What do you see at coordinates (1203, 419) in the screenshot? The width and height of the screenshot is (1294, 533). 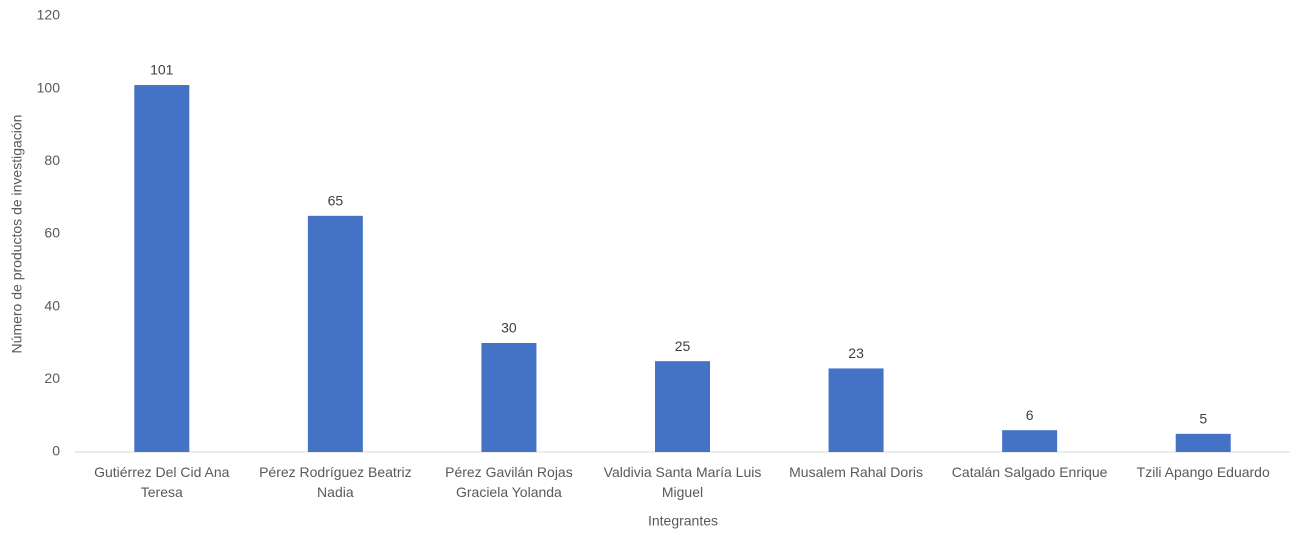 I see `data-label: 5` at bounding box center [1203, 419].